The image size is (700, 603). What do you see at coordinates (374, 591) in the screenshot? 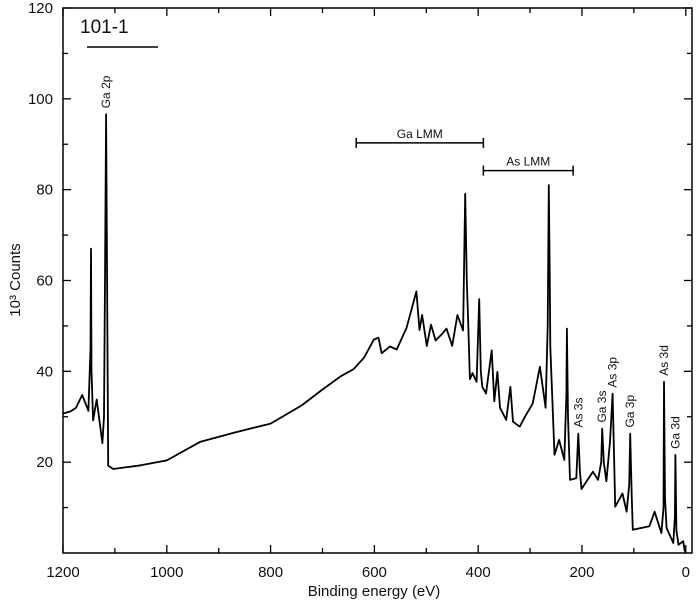
I see `x-axis-label: Binding energy (eV)` at bounding box center [374, 591].